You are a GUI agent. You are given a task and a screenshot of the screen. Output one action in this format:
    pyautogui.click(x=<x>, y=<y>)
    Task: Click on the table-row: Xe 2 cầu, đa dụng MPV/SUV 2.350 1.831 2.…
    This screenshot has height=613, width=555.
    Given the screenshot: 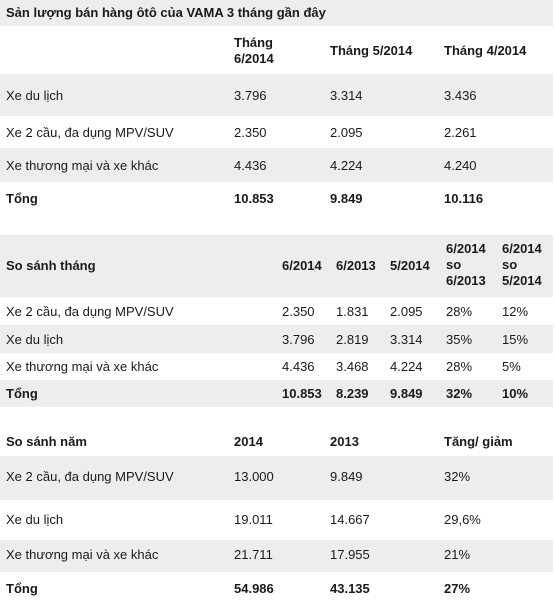 What is the action you would take?
    pyautogui.click(x=276, y=311)
    